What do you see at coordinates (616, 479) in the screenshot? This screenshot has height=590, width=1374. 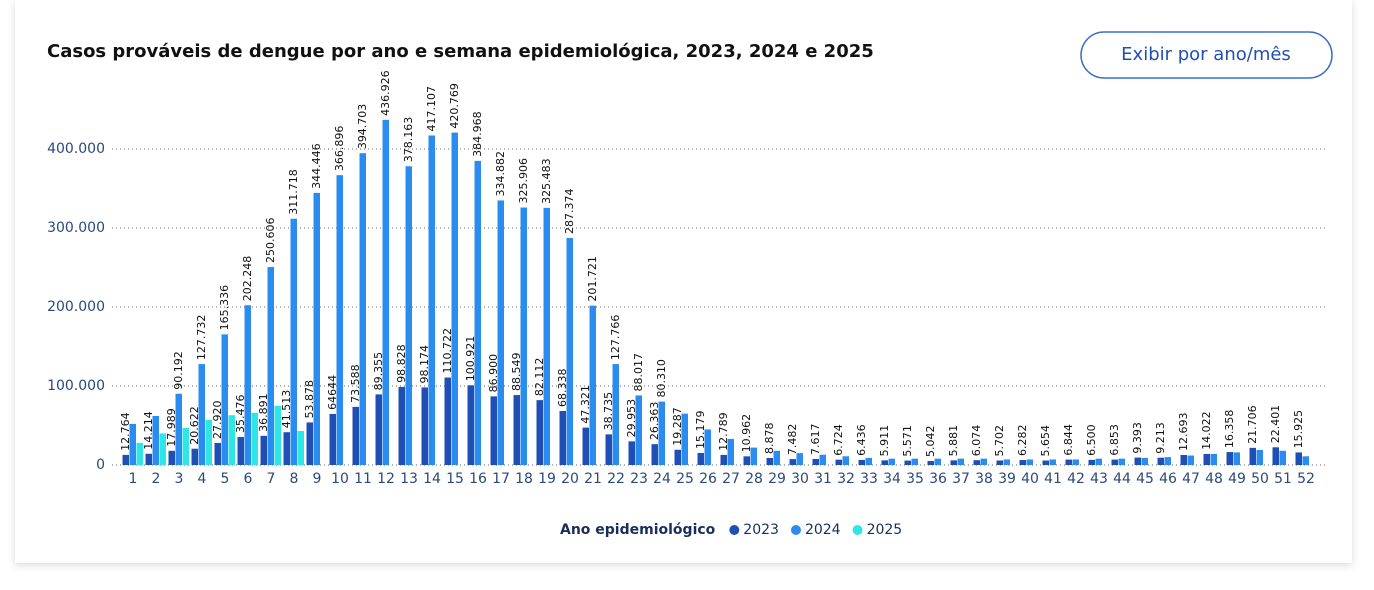 I see `x-tick-label: 22` at bounding box center [616, 479].